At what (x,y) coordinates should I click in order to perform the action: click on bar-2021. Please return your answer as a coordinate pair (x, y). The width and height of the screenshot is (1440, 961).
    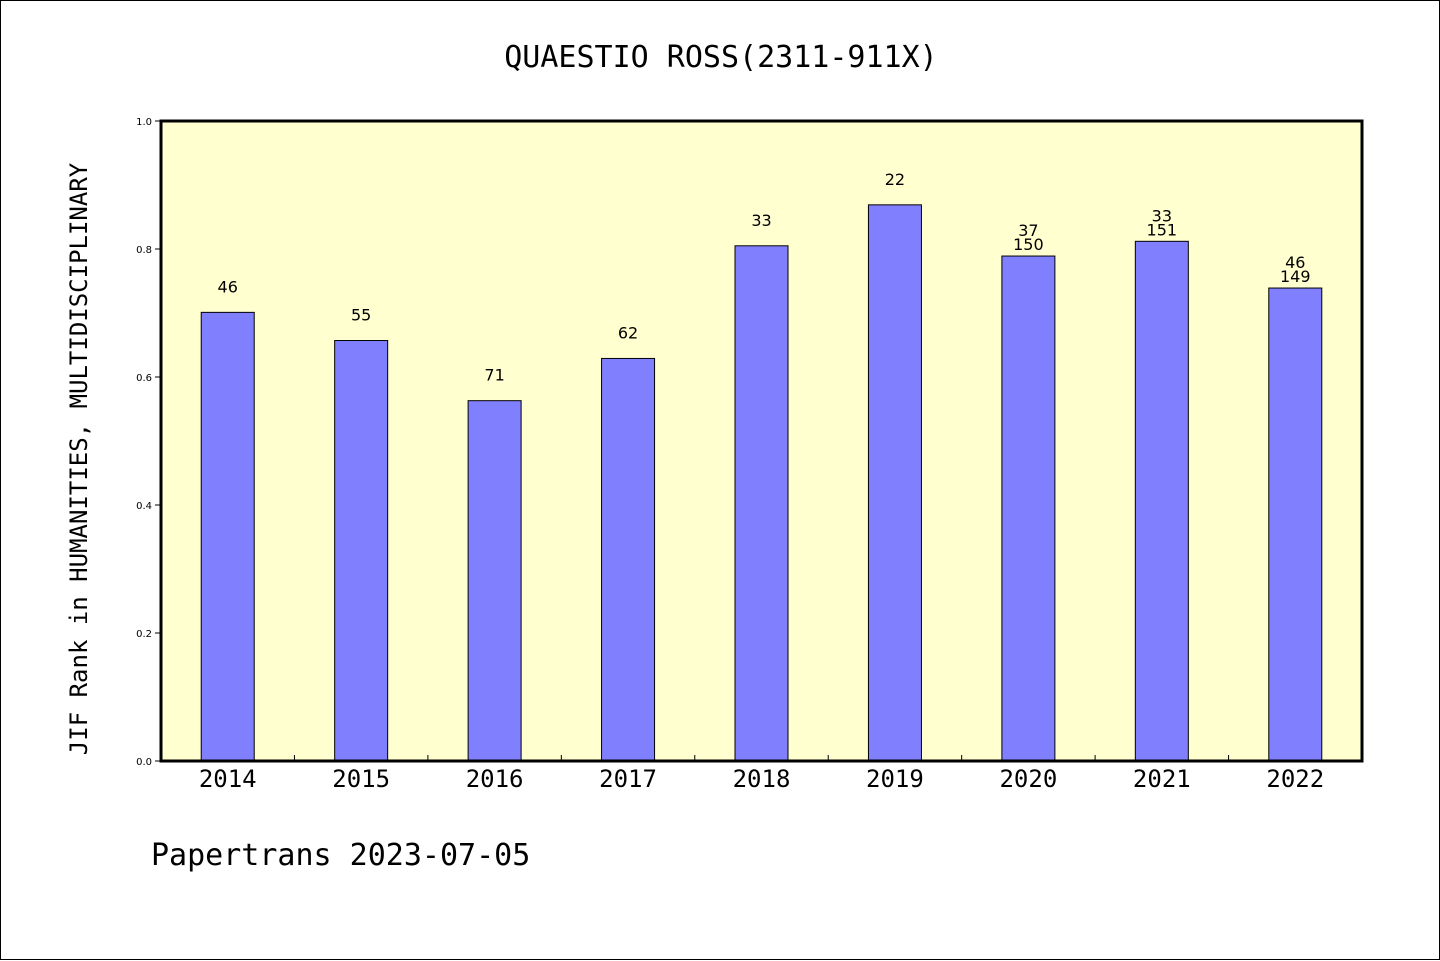
    Looking at the image, I should click on (1161, 501).